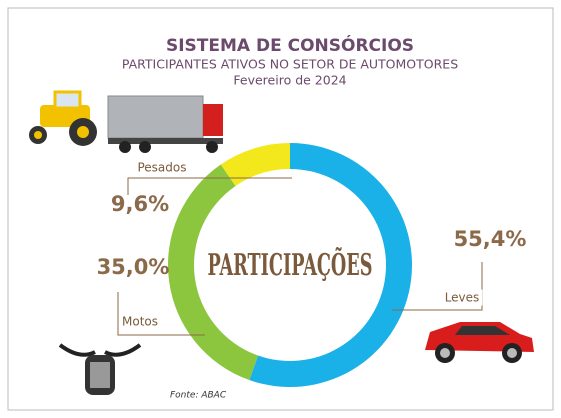 The width and height of the screenshot is (561, 418). I want to click on truck-icon, so click(165, 124).